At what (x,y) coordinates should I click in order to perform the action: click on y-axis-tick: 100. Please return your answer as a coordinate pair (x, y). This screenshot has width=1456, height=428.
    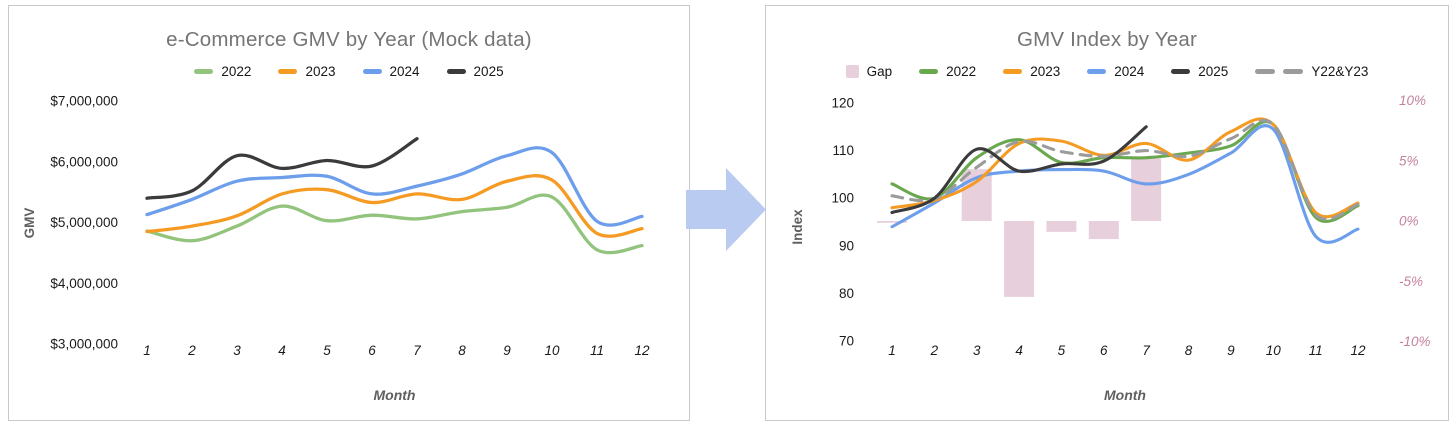
    Looking at the image, I should click on (842, 198).